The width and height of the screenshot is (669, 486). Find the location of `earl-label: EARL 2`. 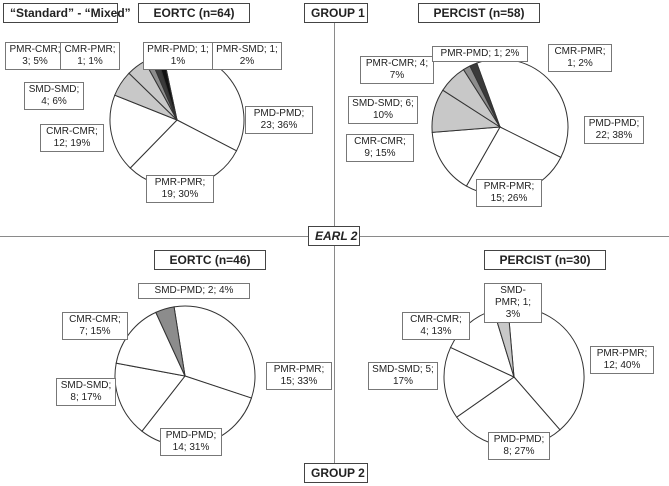

earl-label: EARL 2 is located at coordinates (334, 236).